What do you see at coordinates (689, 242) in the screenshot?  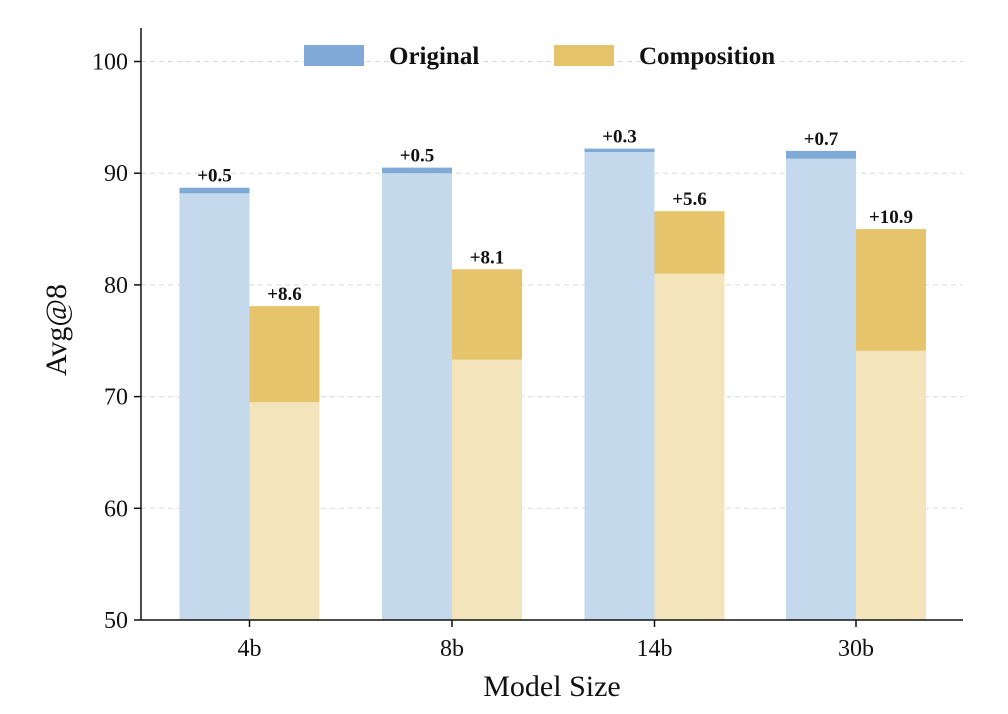 I see `bar-gain-composition-14b` at bounding box center [689, 242].